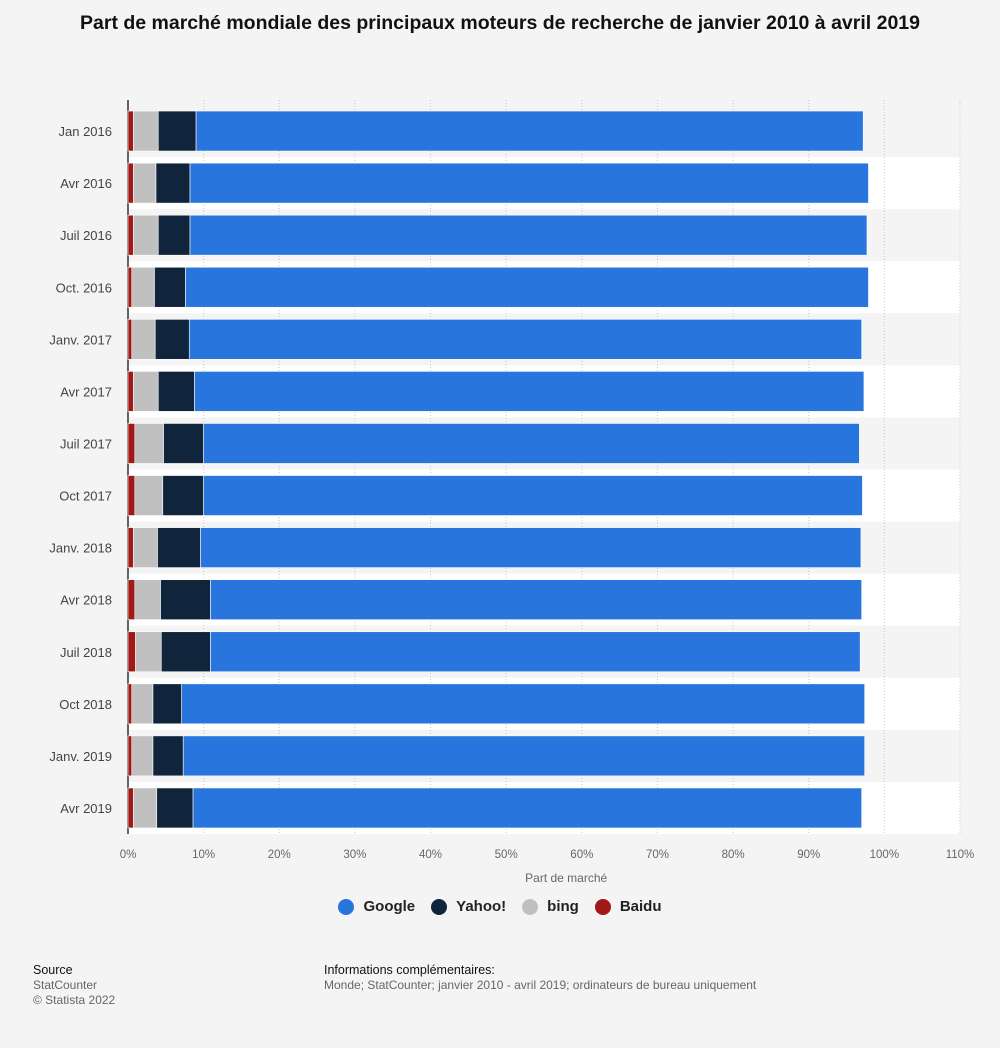  Describe the element at coordinates (409, 970) in the screenshot. I see `info-heading: Informations complémentaires:` at that location.